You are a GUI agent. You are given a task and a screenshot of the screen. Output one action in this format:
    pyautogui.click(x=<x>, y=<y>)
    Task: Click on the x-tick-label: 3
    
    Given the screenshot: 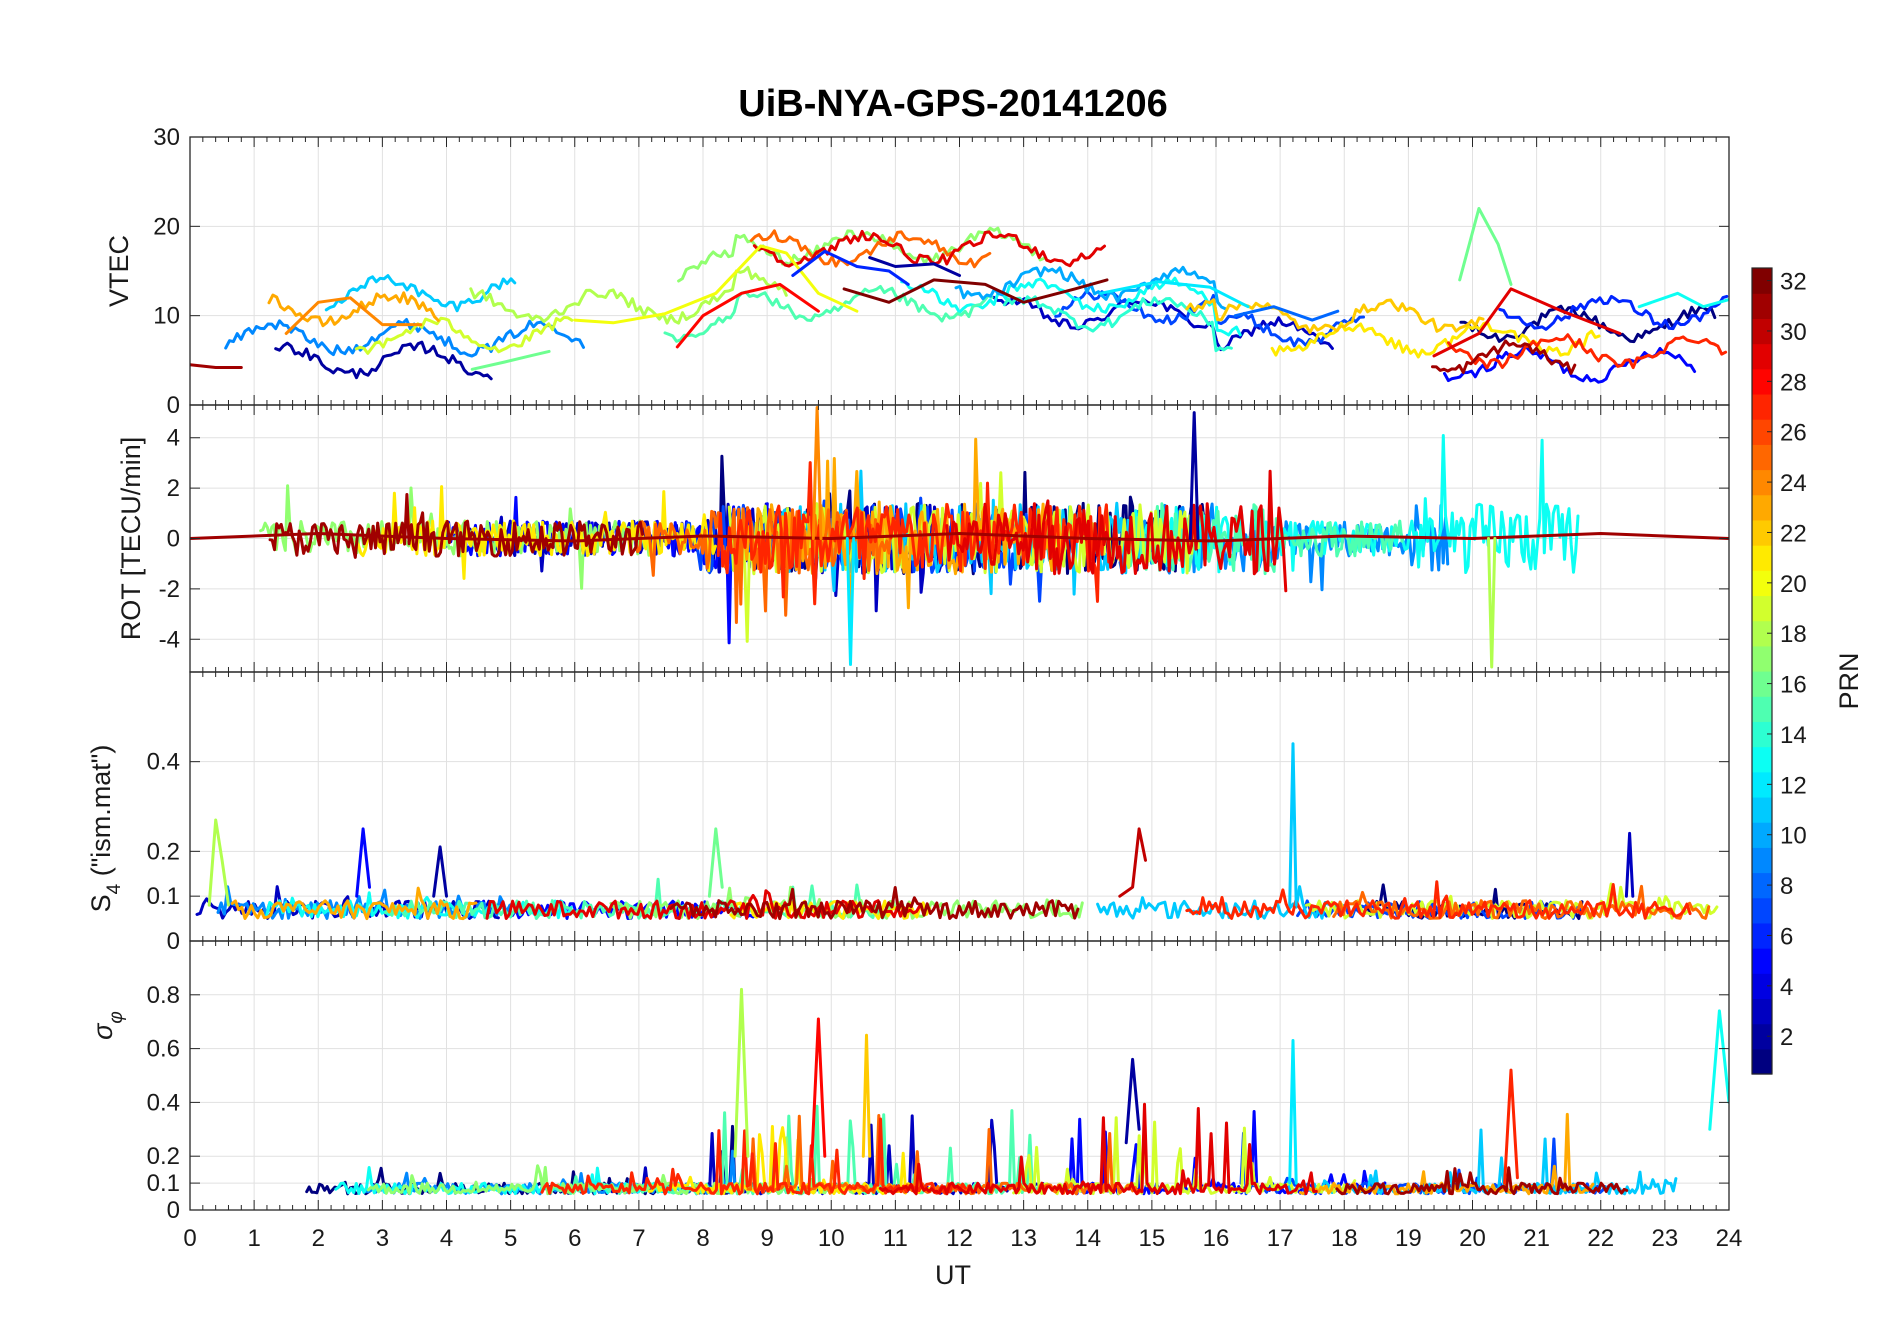 What is the action you would take?
    pyautogui.click(x=382, y=1238)
    